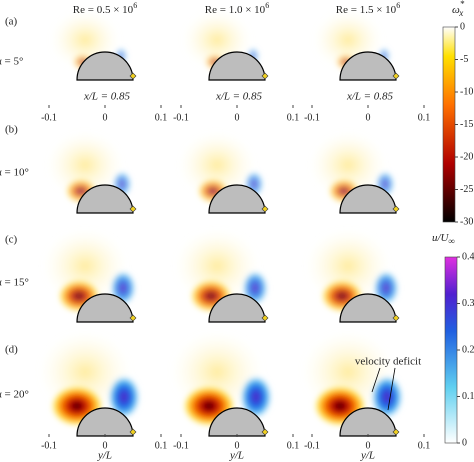 The width and height of the screenshot is (474, 462). What do you see at coordinates (466, 221) in the screenshot?
I see `colorbar-tick-label: -30` at bounding box center [466, 221].